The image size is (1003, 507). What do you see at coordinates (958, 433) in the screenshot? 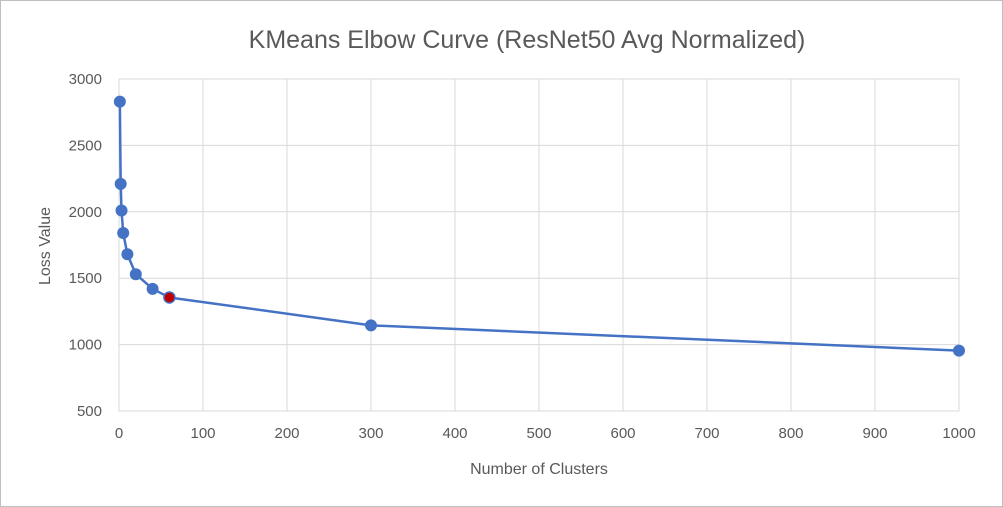
I see `x-tick-label: 1000` at bounding box center [958, 433].